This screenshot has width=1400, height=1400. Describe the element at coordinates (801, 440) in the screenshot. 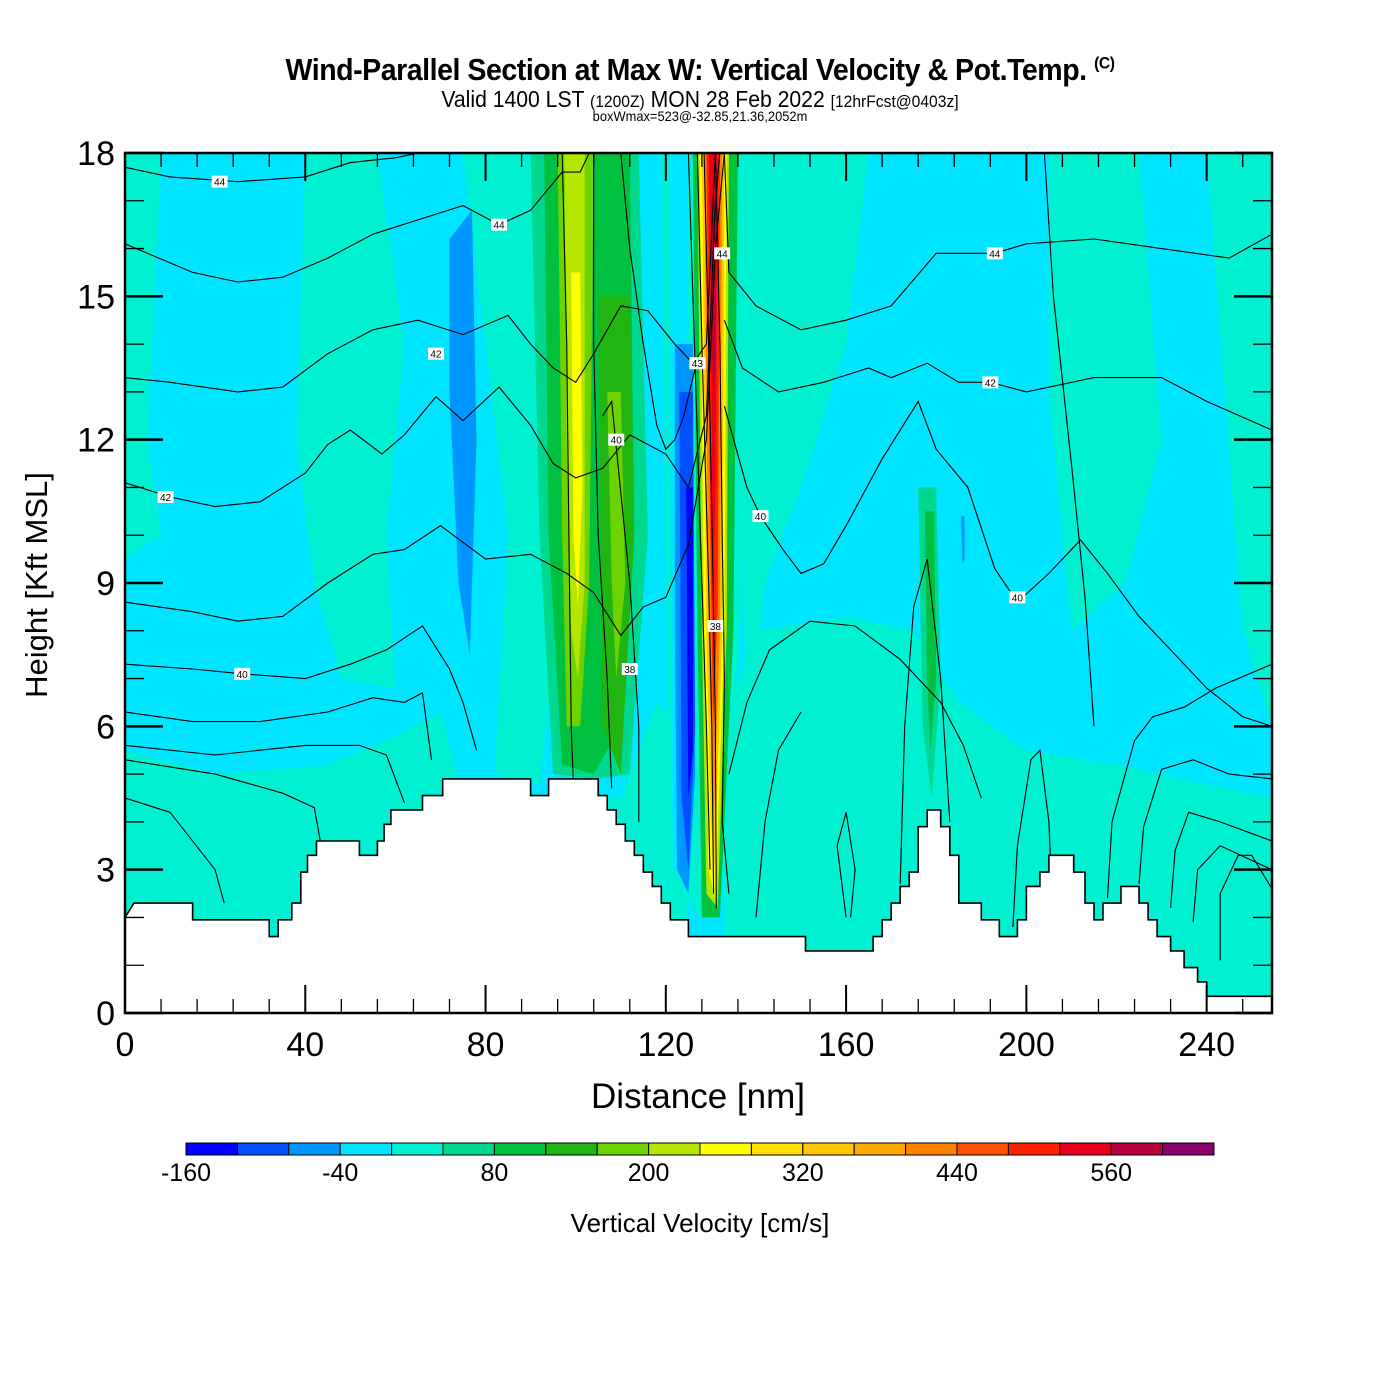

I see `region-east-aqua1` at that location.